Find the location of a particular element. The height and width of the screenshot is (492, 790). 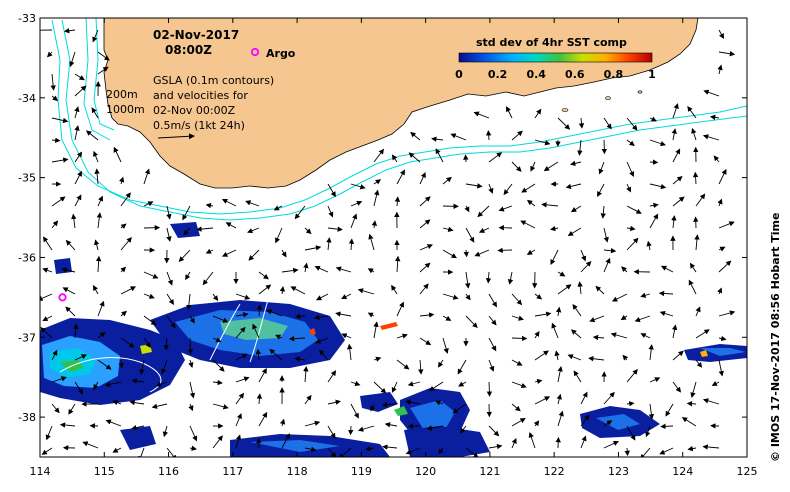

argo-legend-icon is located at coordinates (255, 52).